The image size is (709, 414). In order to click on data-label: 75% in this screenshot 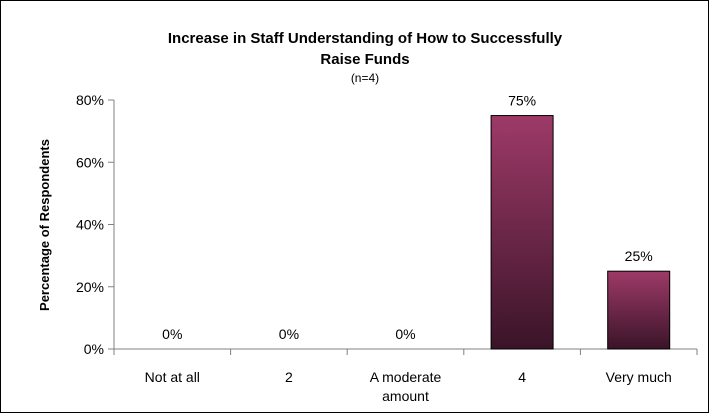, I will do `click(522, 101)`.